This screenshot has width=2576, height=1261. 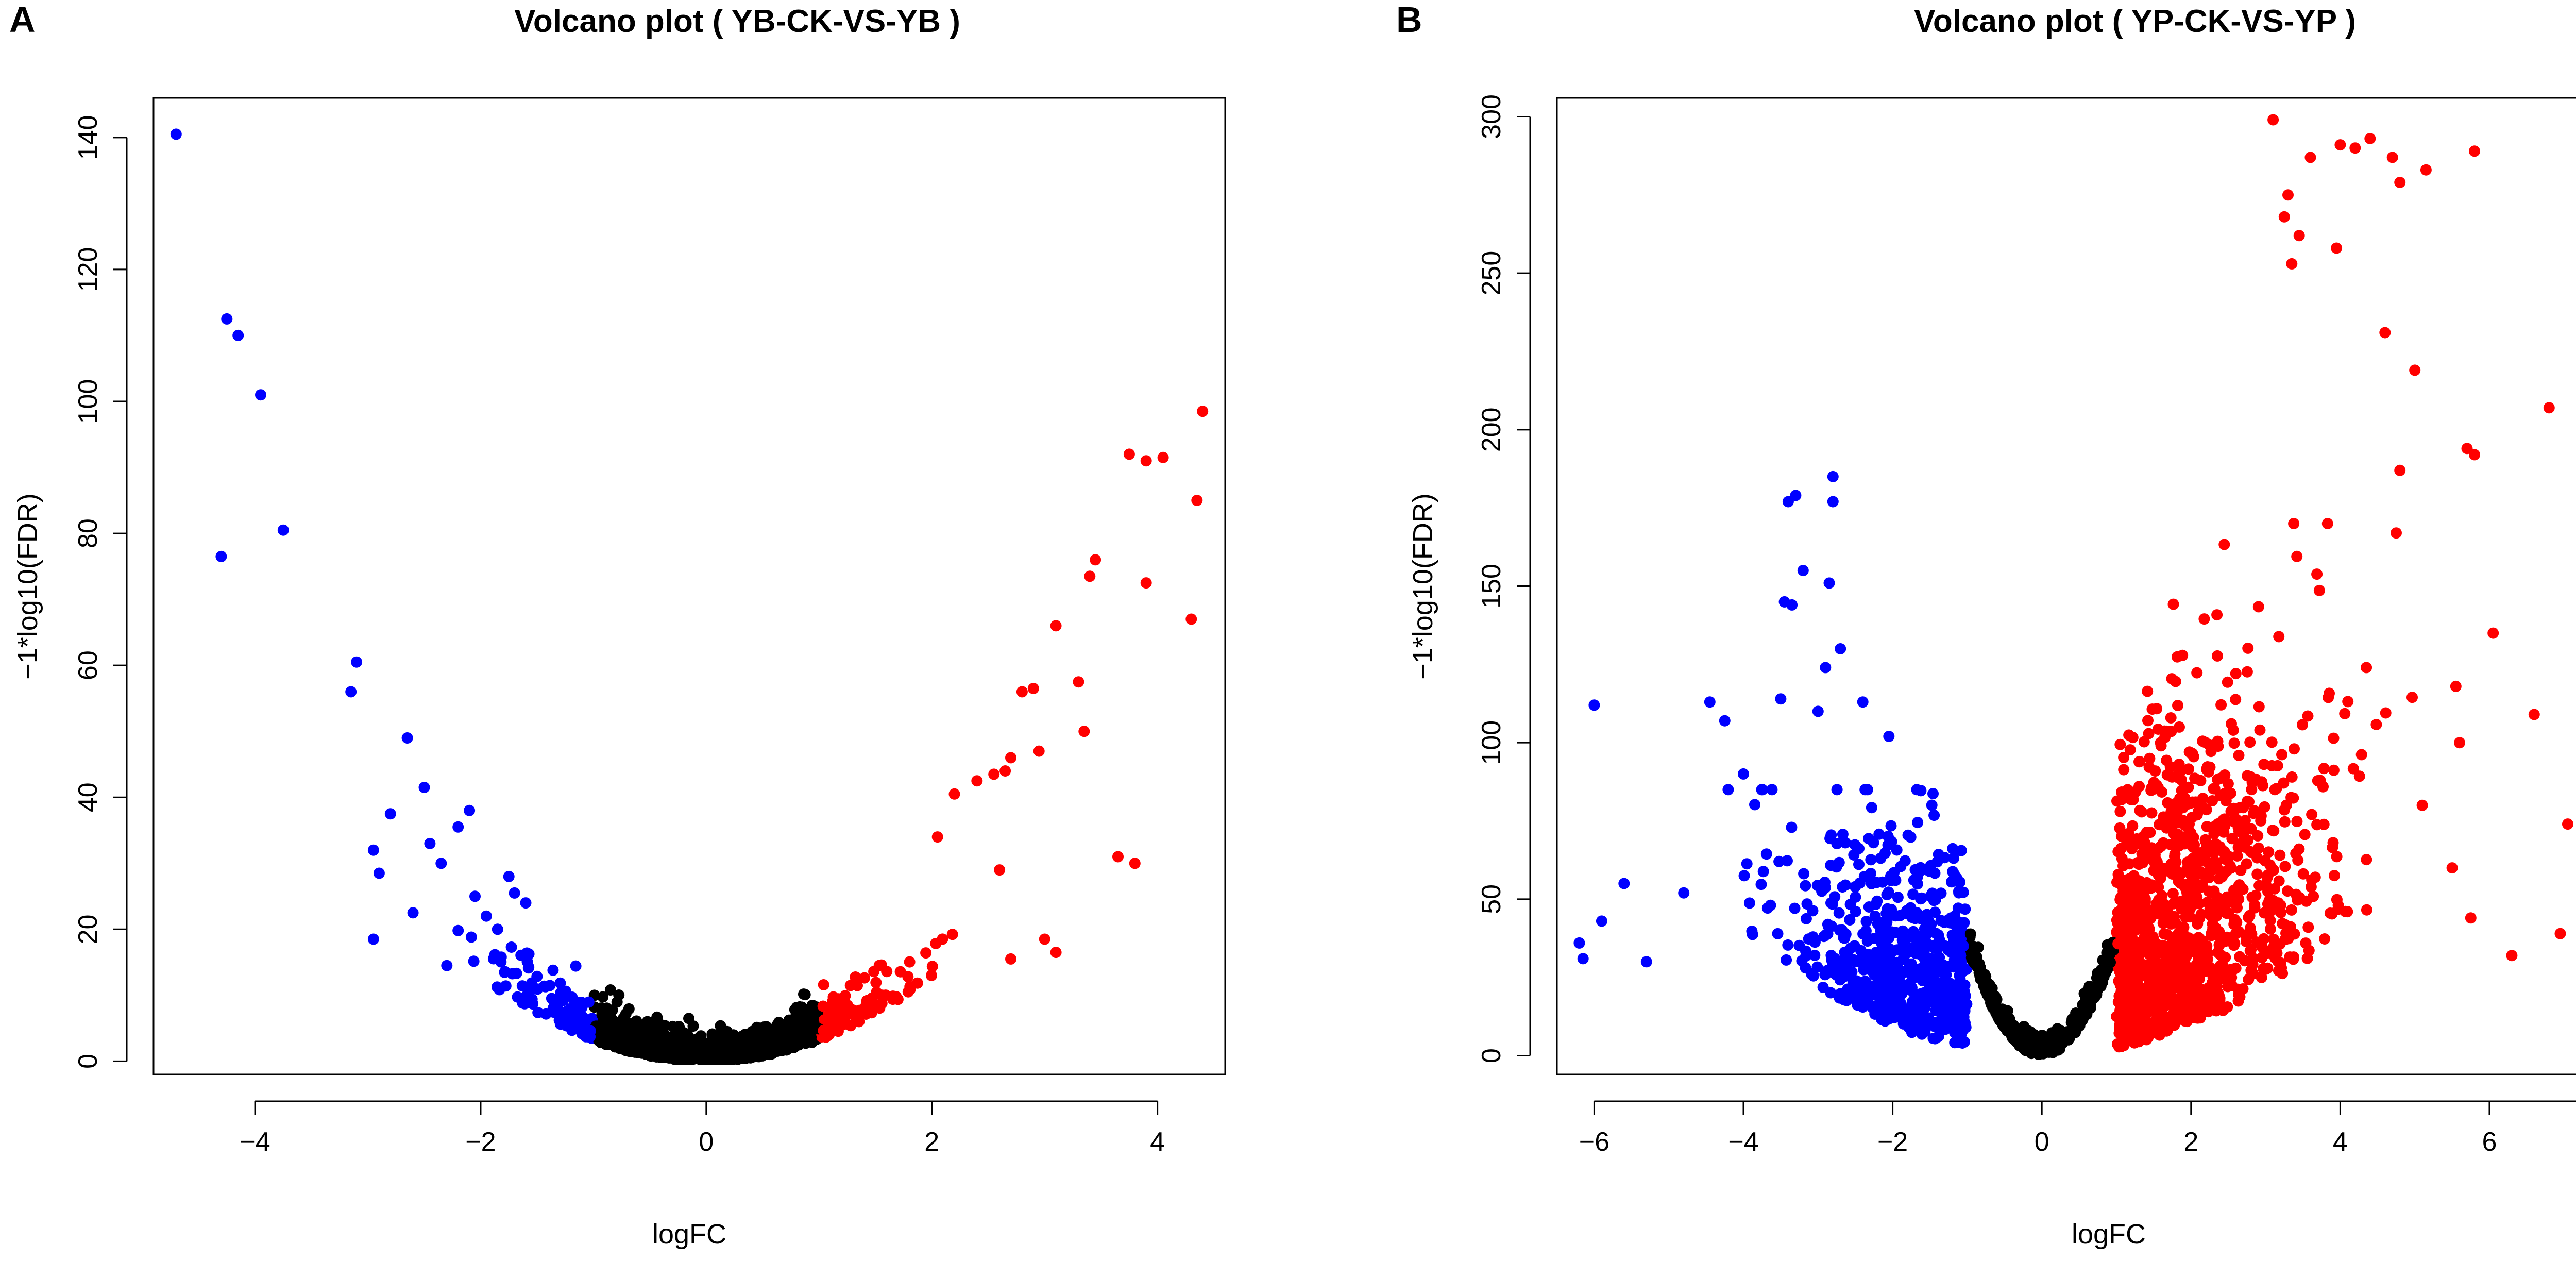 What do you see at coordinates (27, 586) in the screenshot?
I see `panel-a-y-label: −1*log10(FDR)` at bounding box center [27, 586].